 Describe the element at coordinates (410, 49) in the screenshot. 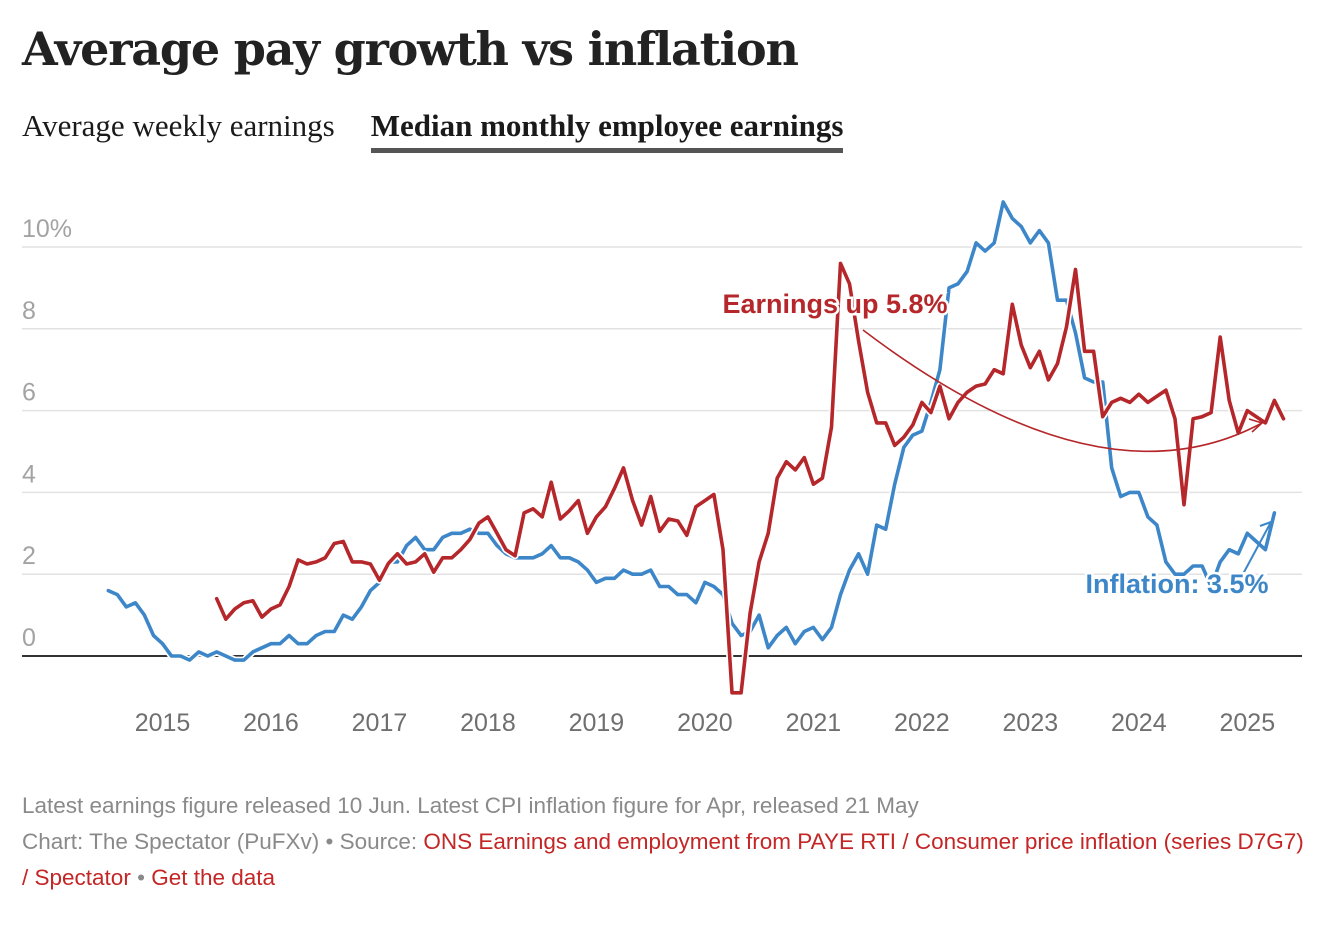

I see `chart-title: Average pay growth vs inflation` at that location.